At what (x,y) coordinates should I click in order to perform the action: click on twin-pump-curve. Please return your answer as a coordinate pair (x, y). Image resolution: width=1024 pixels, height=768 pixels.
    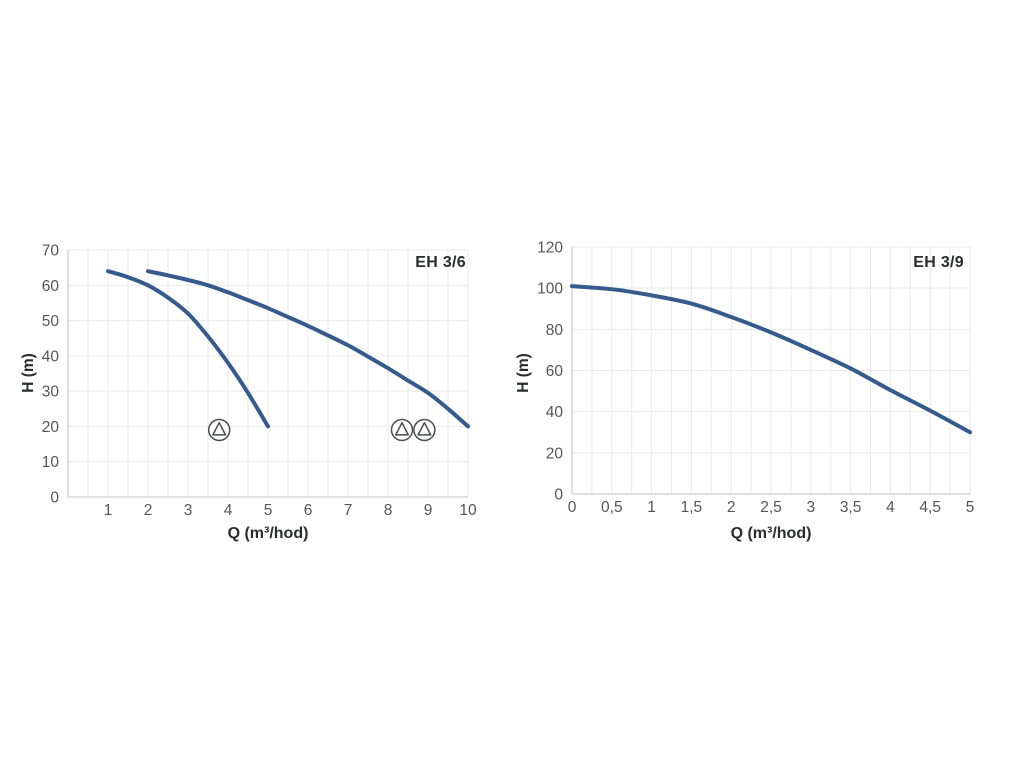
    Looking at the image, I should click on (308, 349).